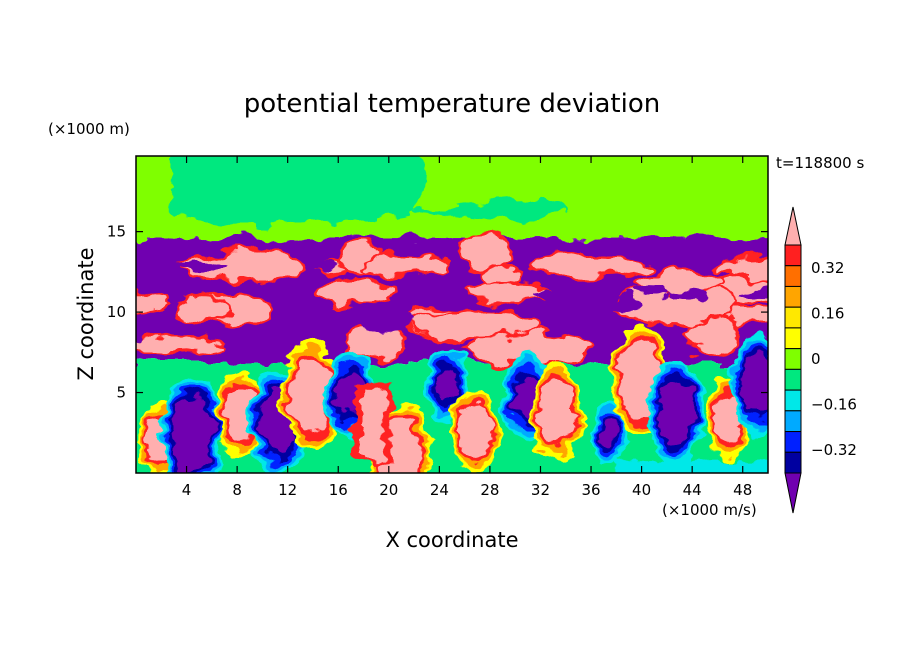 Image resolution: width=904 pixels, height=654 pixels. I want to click on colorbar: 0.32 0.16 0 −0.16 −0.32, so click(820, 360).